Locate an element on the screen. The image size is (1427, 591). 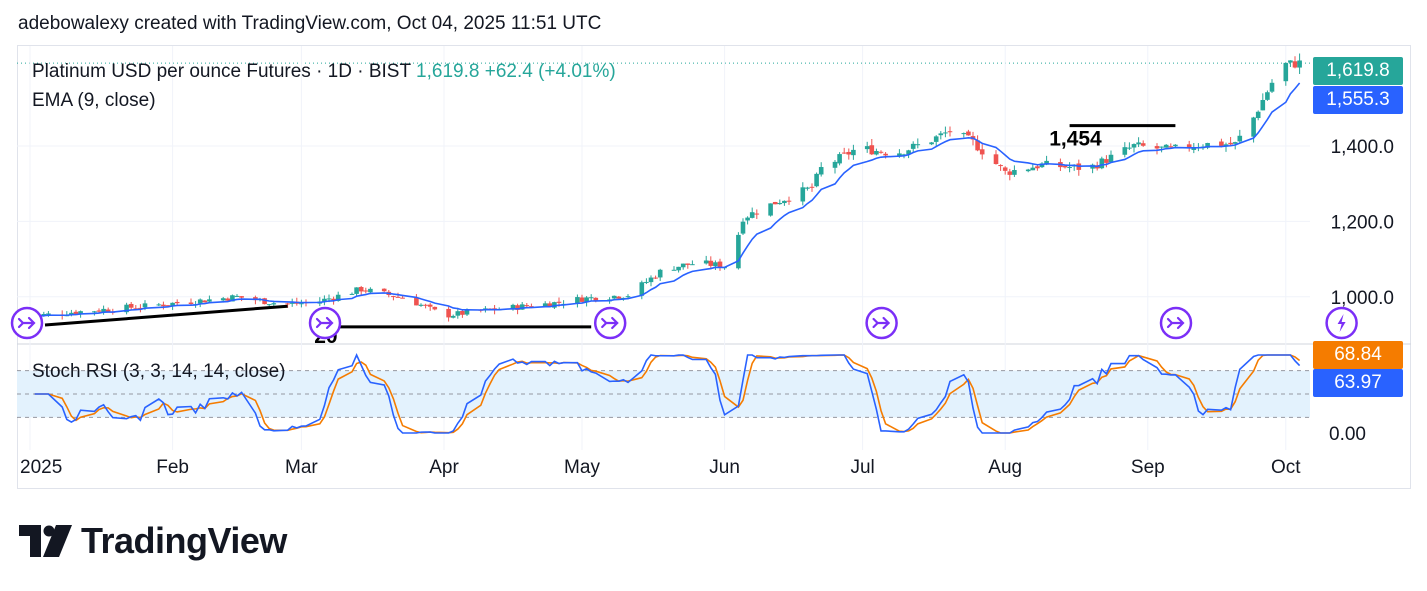
stoch-rsi-legend: Stoch RSI (3, 3, 14, 14, close) is located at coordinates (159, 371).